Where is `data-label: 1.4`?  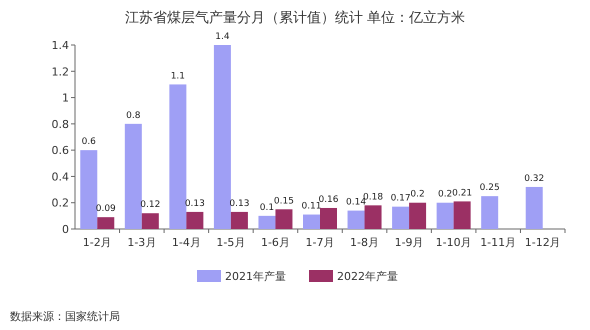
data-label: 1.4 is located at coordinates (222, 37).